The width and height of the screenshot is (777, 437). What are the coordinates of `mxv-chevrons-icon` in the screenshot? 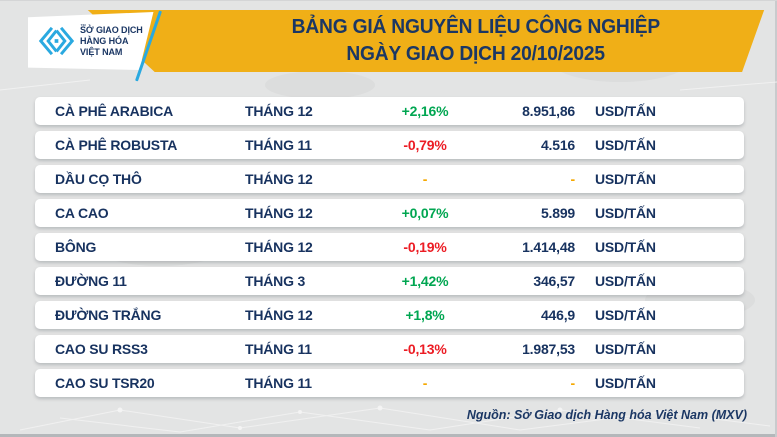 It's located at (56, 41).